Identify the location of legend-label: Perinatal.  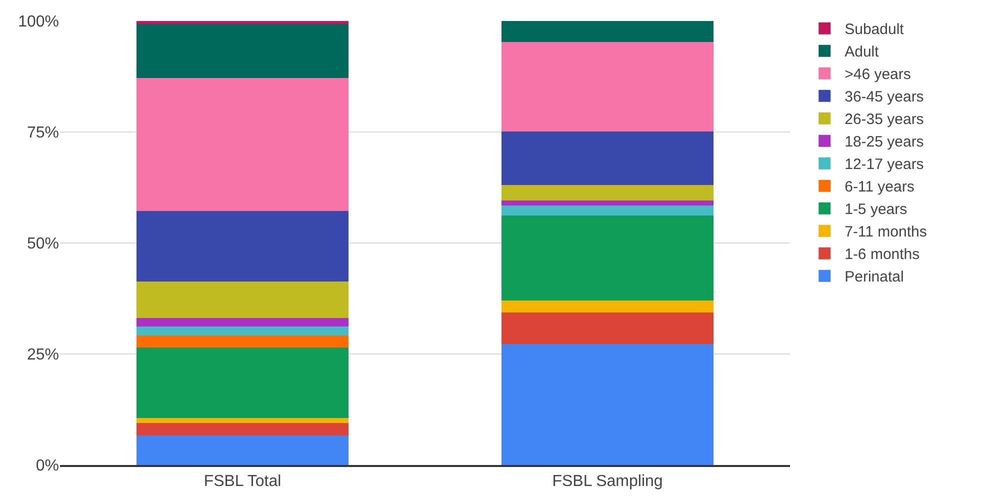
(874, 277).